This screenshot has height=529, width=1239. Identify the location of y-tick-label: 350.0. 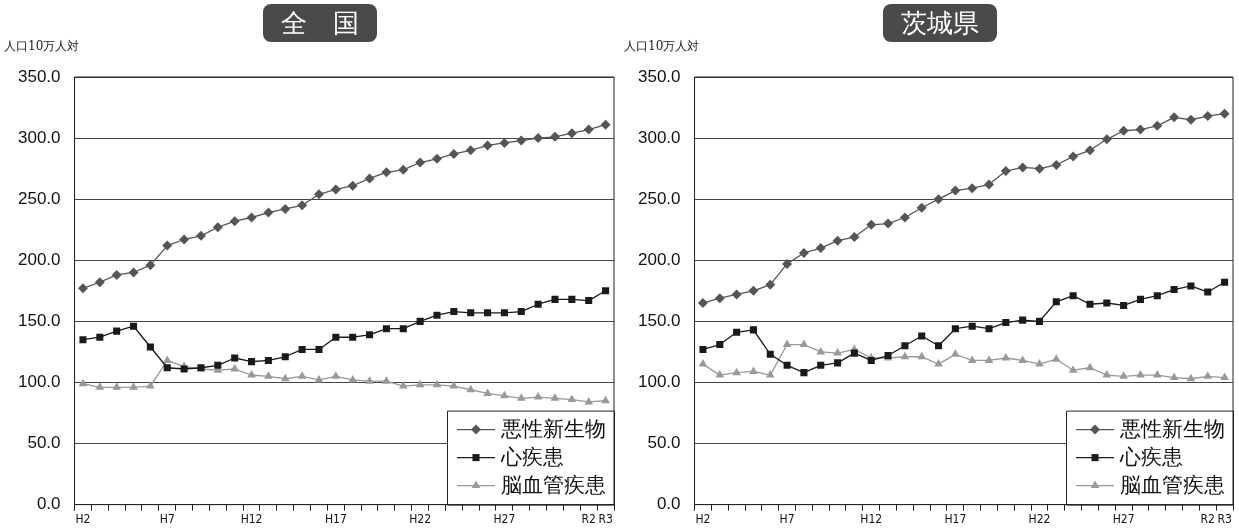
(39, 76).